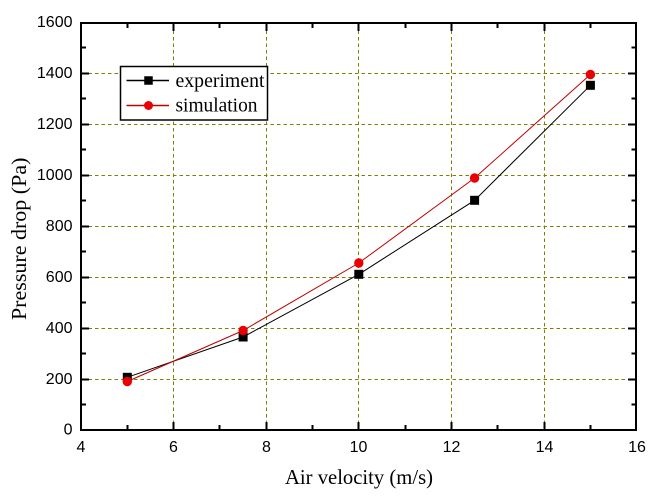 Image resolution: width=655 pixels, height=501 pixels. I want to click on svg-text: 8, so click(266, 447).